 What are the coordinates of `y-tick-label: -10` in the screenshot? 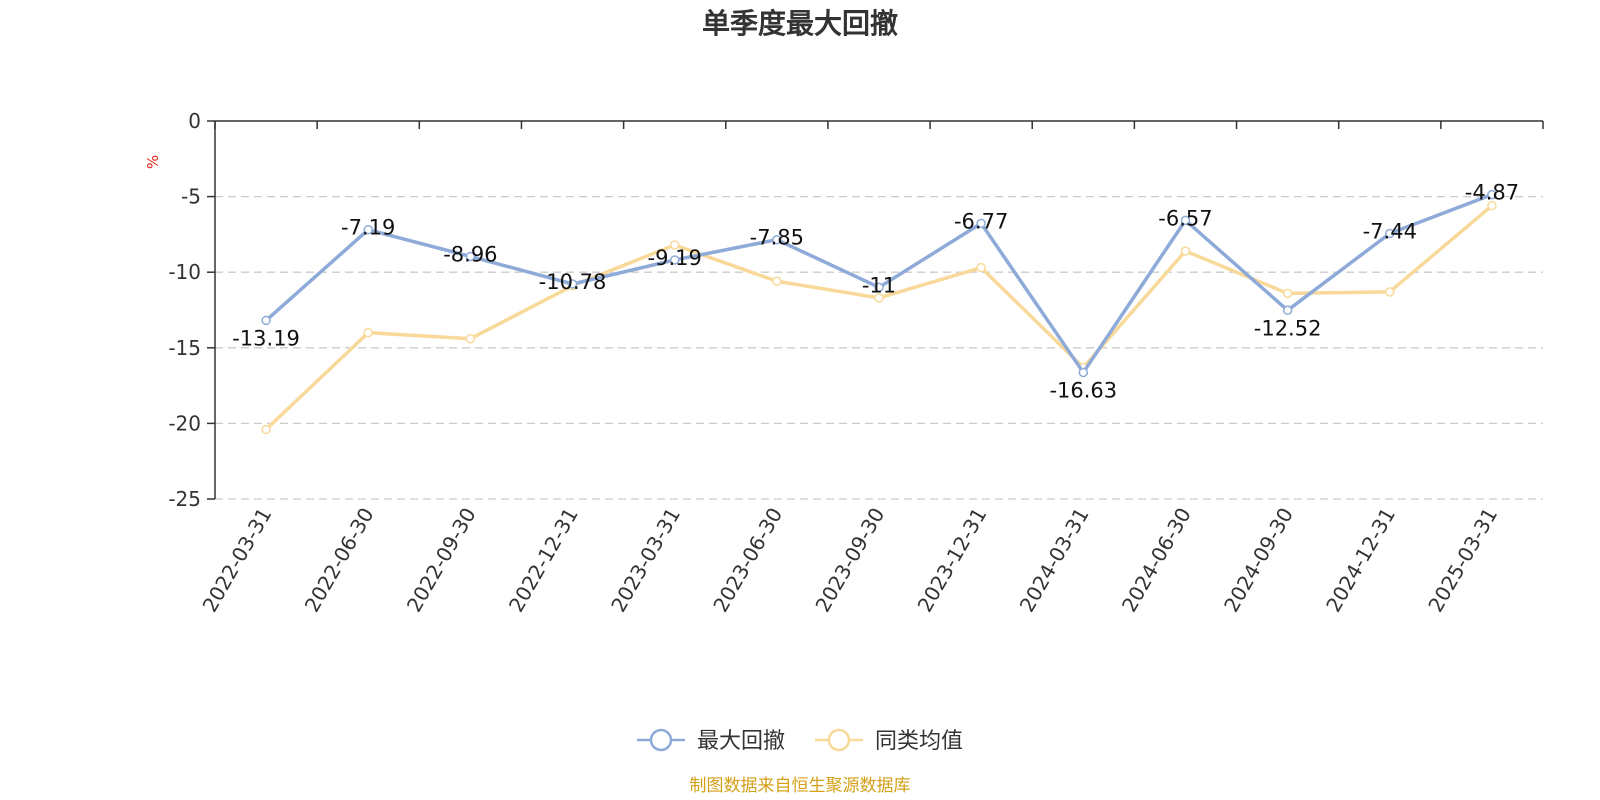 It's located at (184, 272).